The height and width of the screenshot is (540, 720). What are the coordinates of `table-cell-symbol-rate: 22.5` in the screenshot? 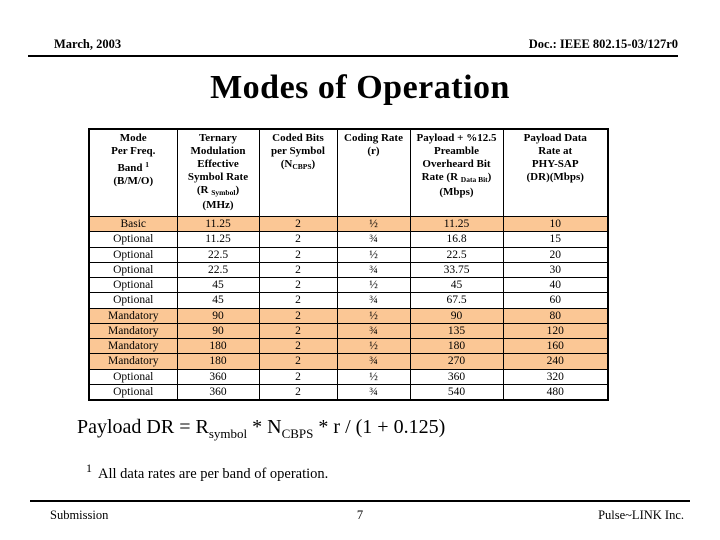 It's located at (218, 254).